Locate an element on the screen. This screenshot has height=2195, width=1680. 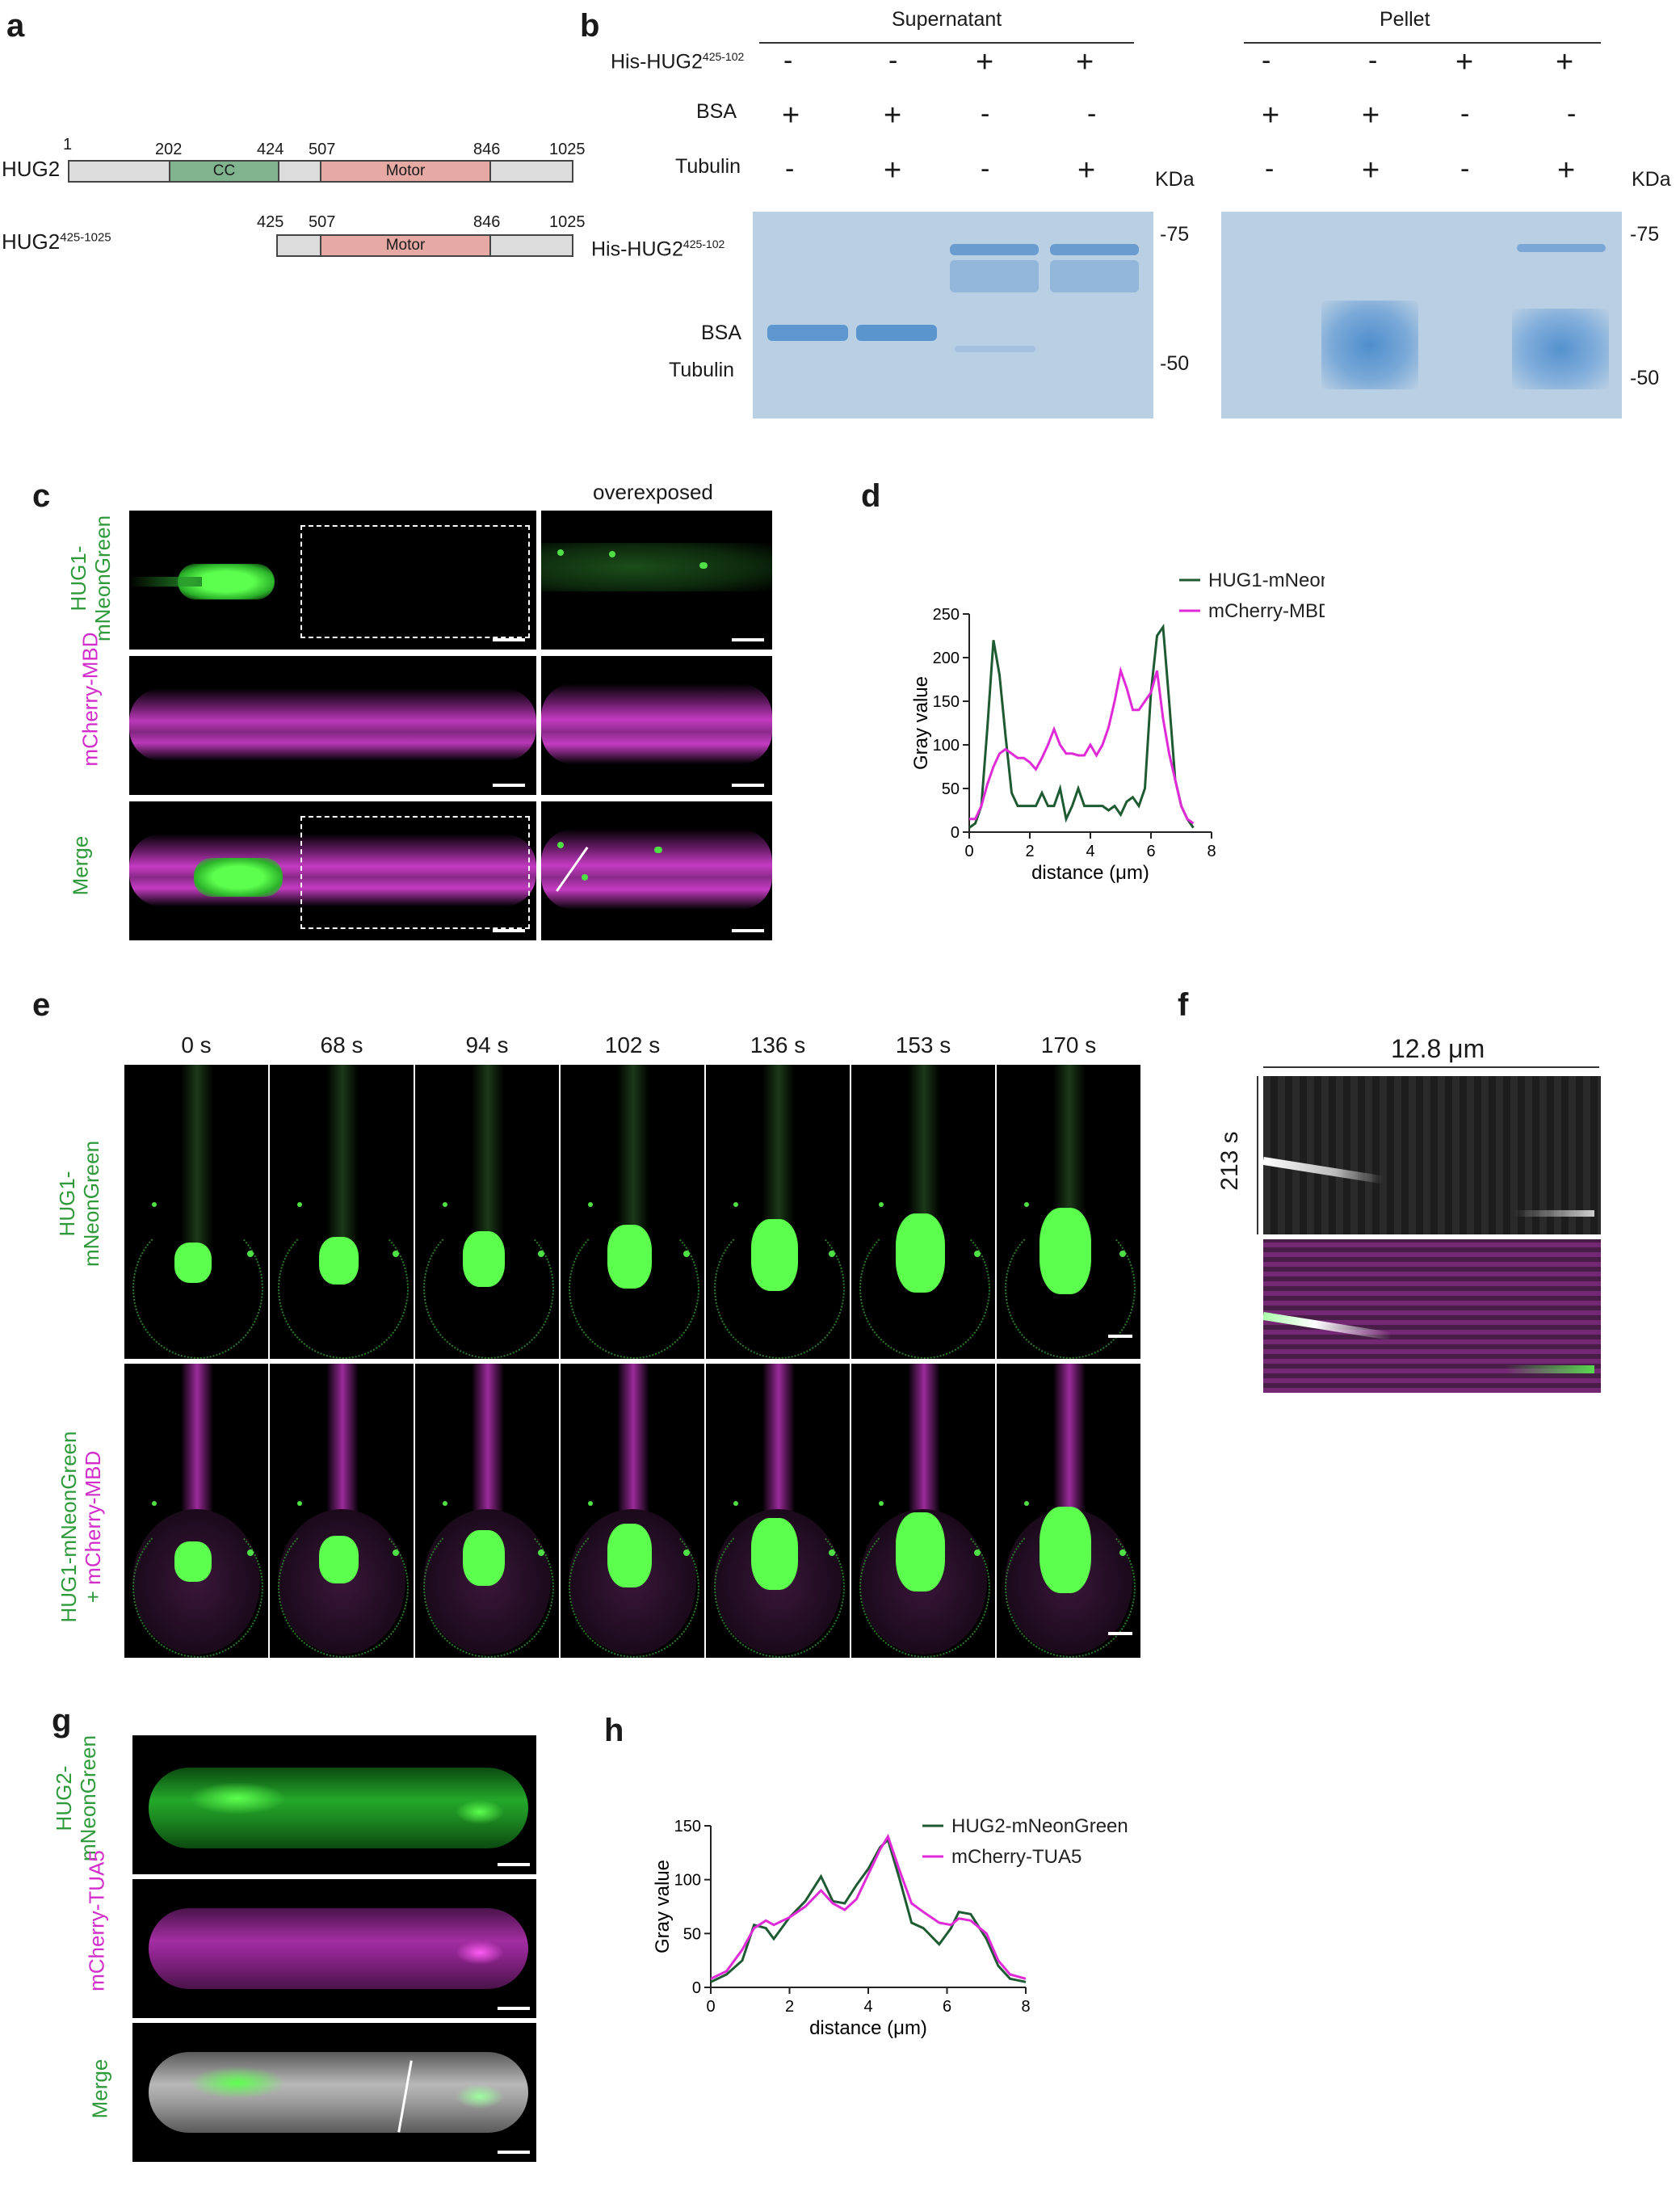
panel-label-a: a is located at coordinates (15, 26).